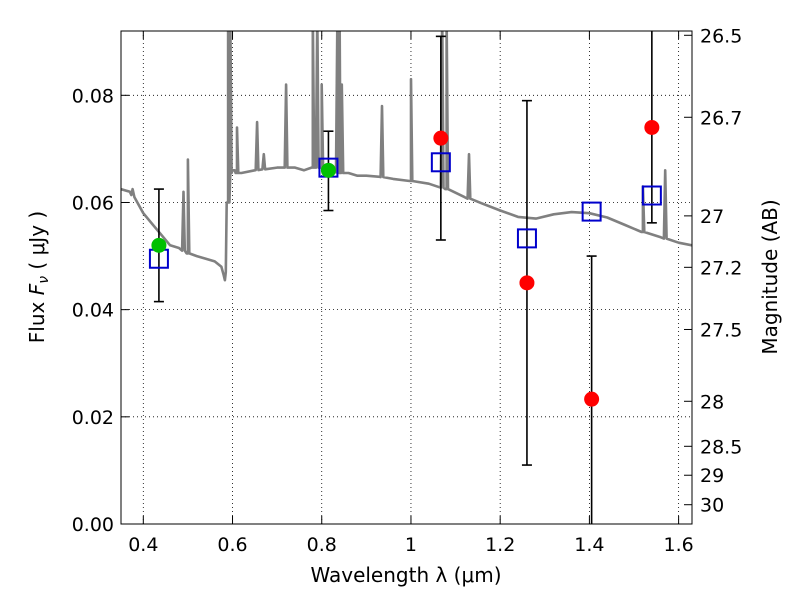 The image size is (800, 604). I want to click on y-tick-label: 0.06, so click(93, 203).